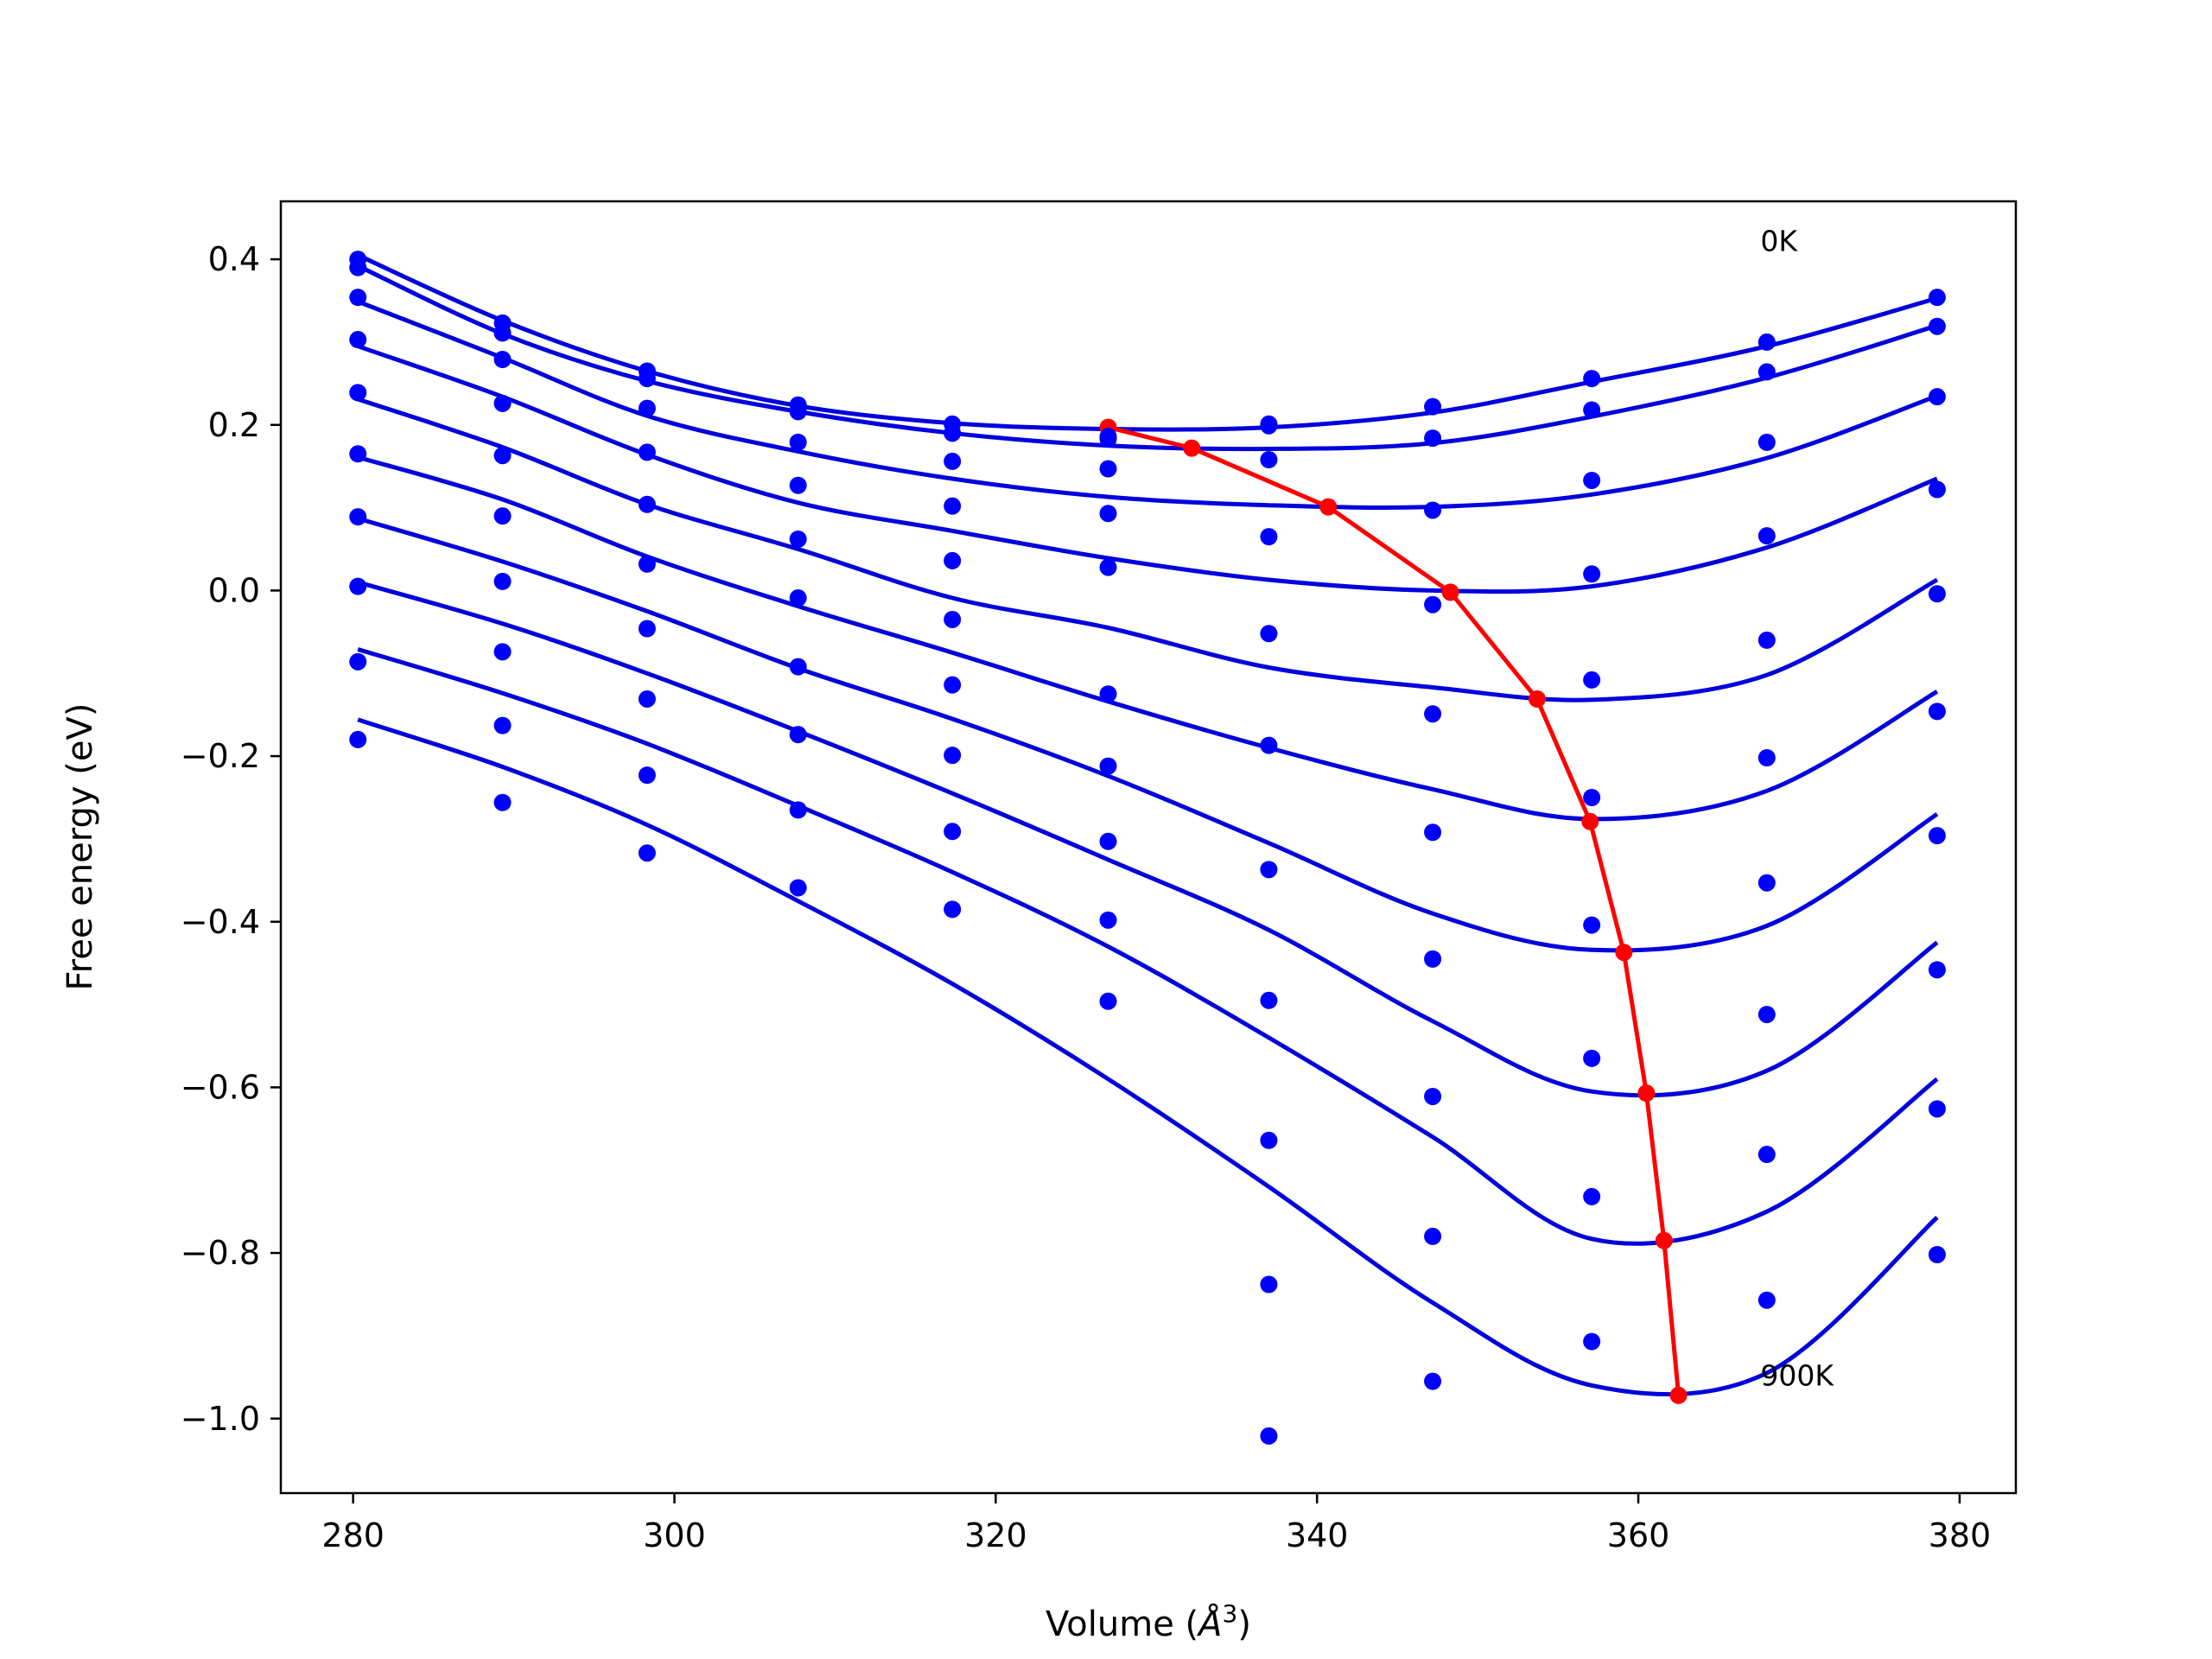  I want to click on x-axis-label: Volume (Å3), so click(1148, 1621).